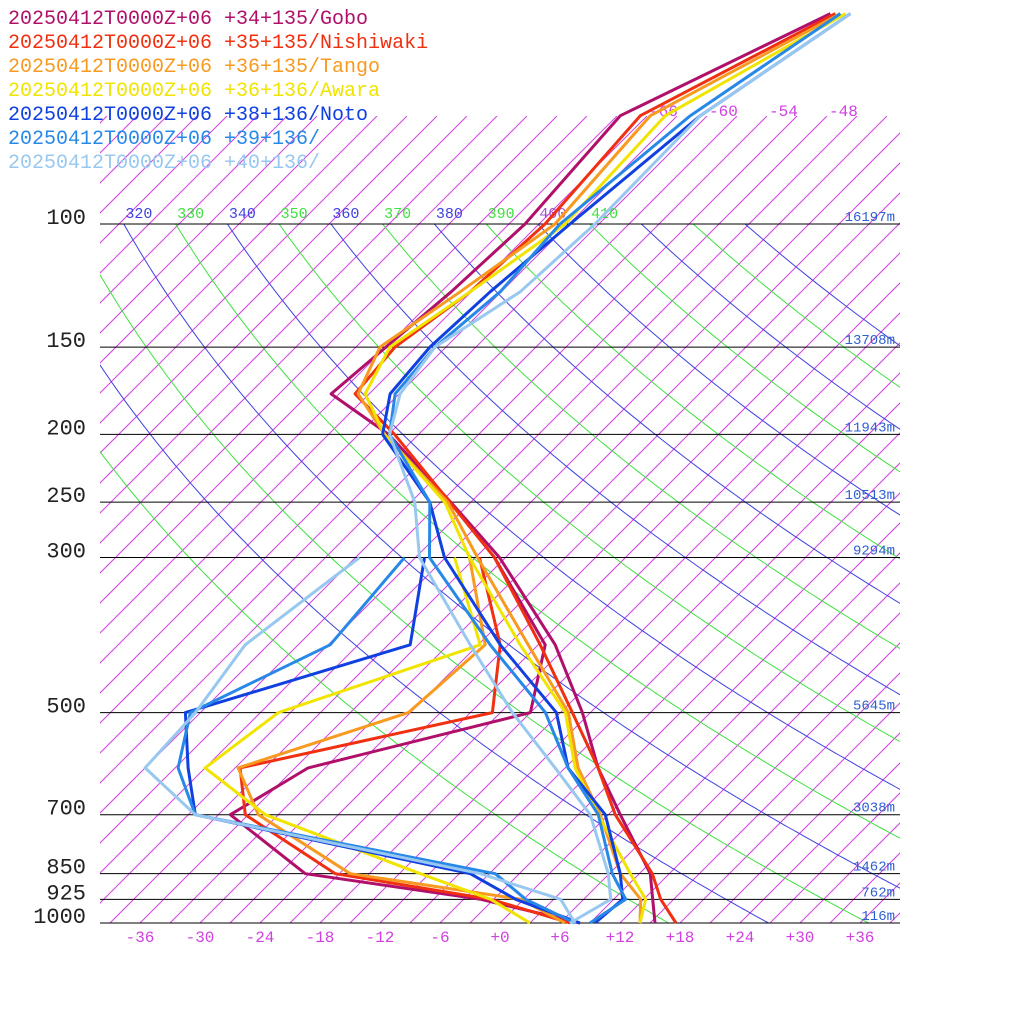 This screenshot has width=1024, height=1029. What do you see at coordinates (188, 19) in the screenshot?
I see `legend-entry: 20250412T0000Z+06 +34+135/Gobo` at bounding box center [188, 19].